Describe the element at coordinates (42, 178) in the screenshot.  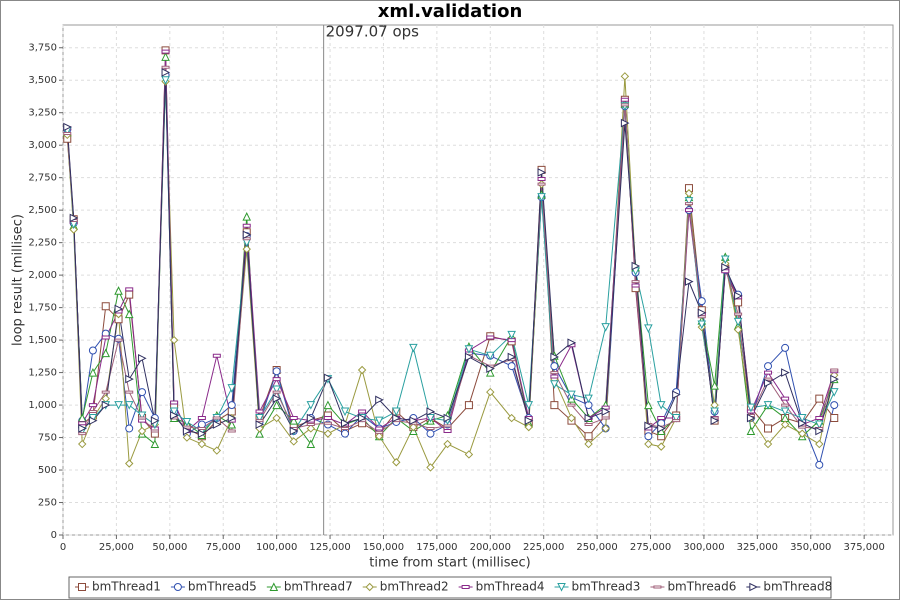
I see `y-tick-label: 2,750` at that location.